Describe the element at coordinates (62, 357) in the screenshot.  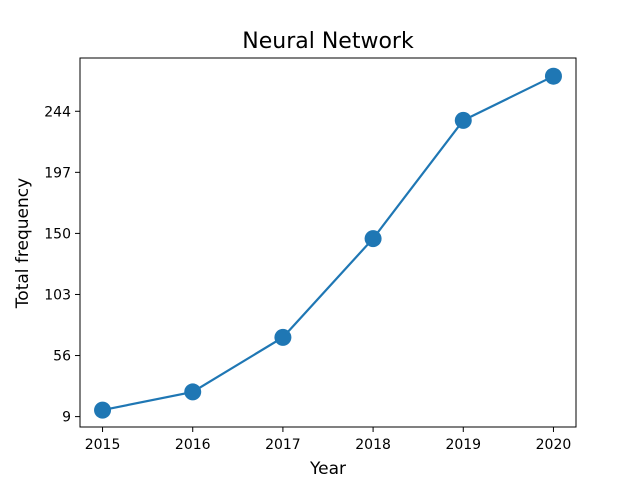
I see `y-tick-label: 56` at that location.